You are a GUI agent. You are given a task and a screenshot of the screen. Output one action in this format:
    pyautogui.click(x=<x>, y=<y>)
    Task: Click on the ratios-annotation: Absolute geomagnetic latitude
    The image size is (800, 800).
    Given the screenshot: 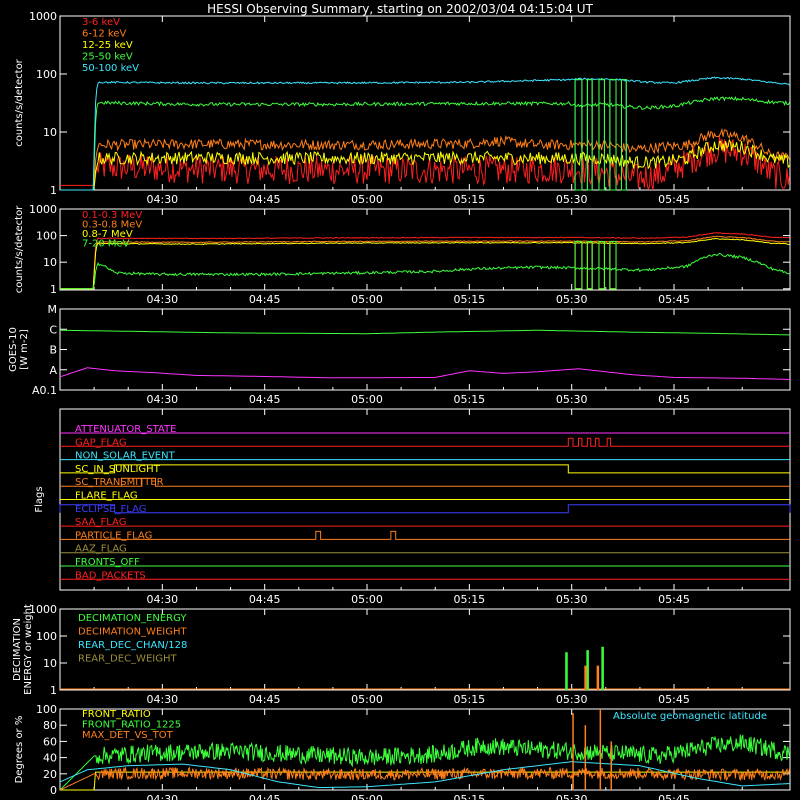 What is the action you would take?
    pyautogui.click(x=690, y=716)
    